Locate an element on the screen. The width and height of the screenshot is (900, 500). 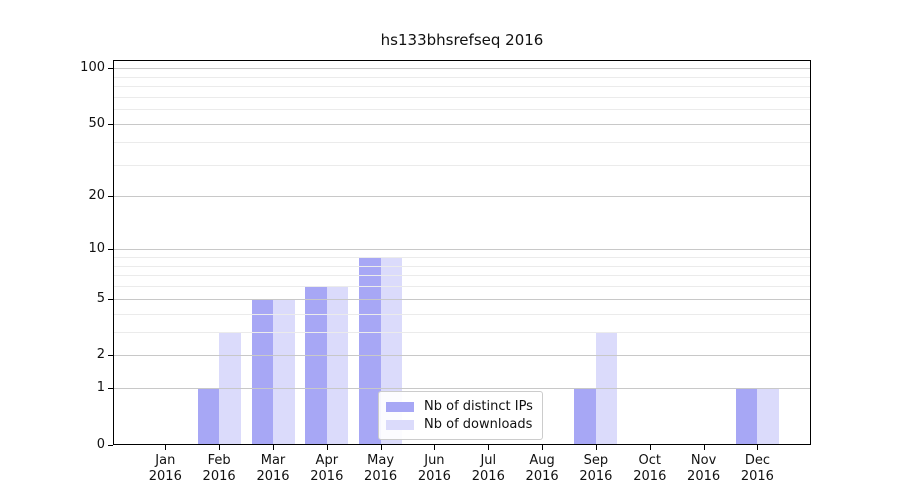
y-tick-label: 10 is located at coordinates (96, 248).